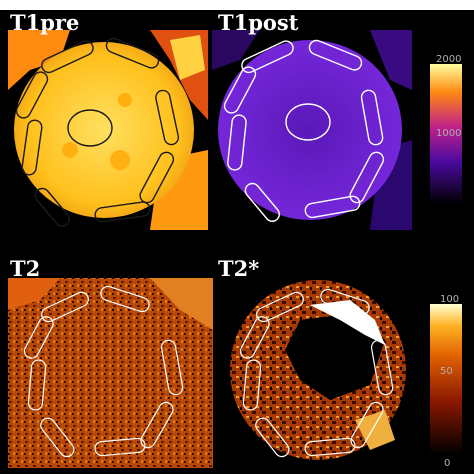 The image size is (474, 474). I want to click on panel-label-t2star: T2*, so click(238, 268).